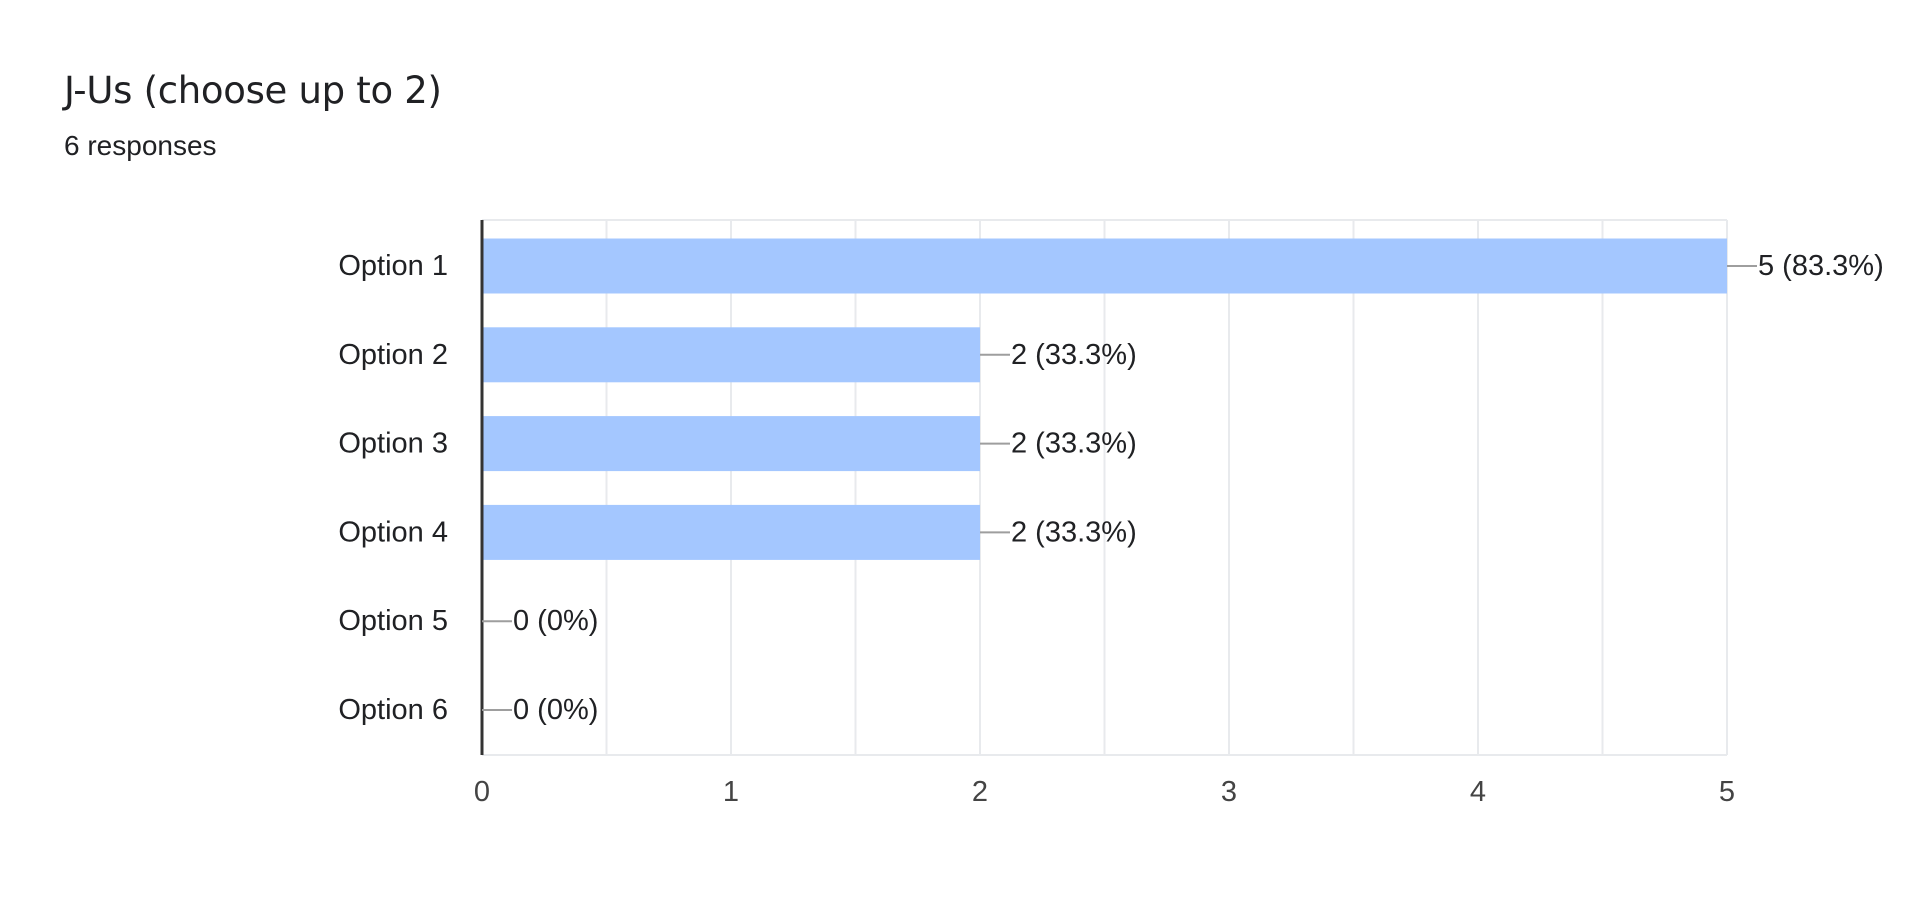 The image size is (1920, 913). Describe the element at coordinates (393, 355) in the screenshot. I see `category-label: Option 2` at that location.